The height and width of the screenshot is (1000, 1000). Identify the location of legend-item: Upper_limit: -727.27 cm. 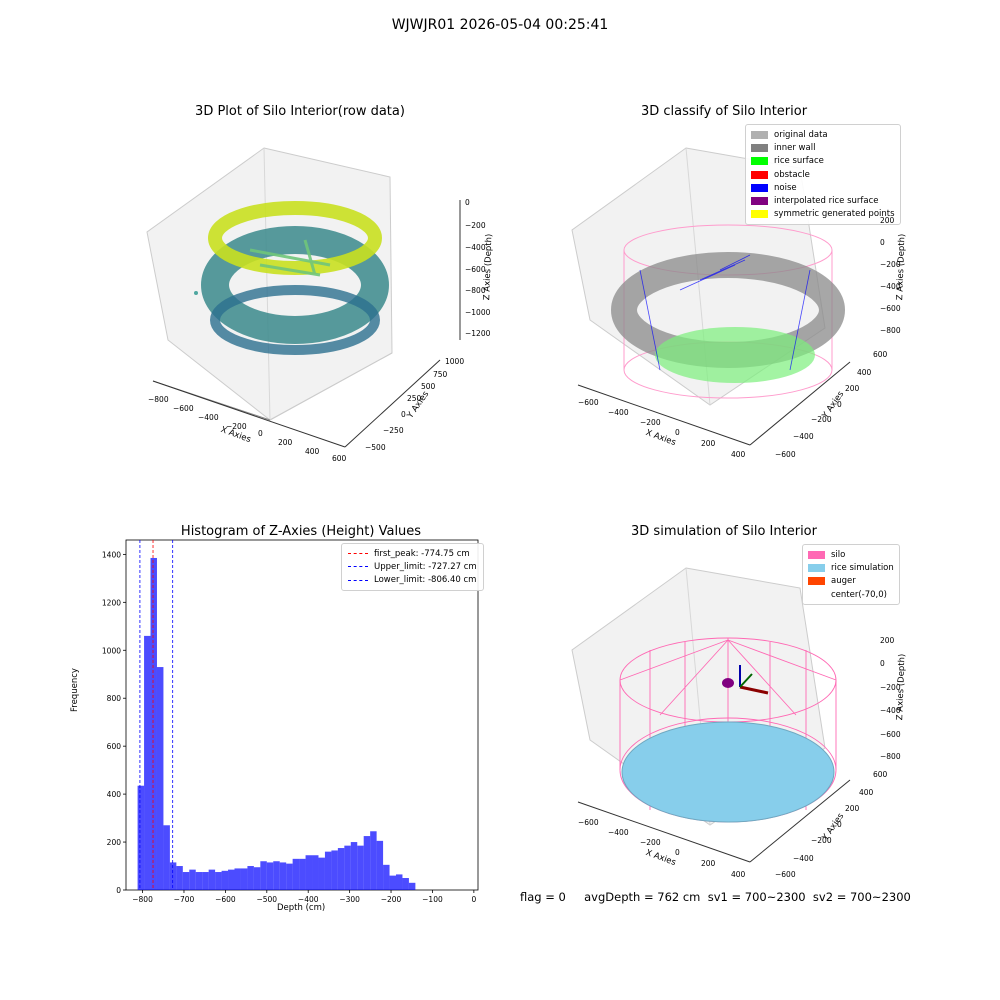
(412, 566).